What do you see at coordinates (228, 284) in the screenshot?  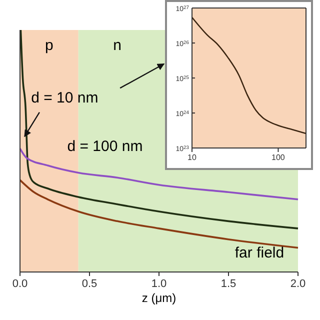 I see `x-tick-label: 1.5` at bounding box center [228, 284].